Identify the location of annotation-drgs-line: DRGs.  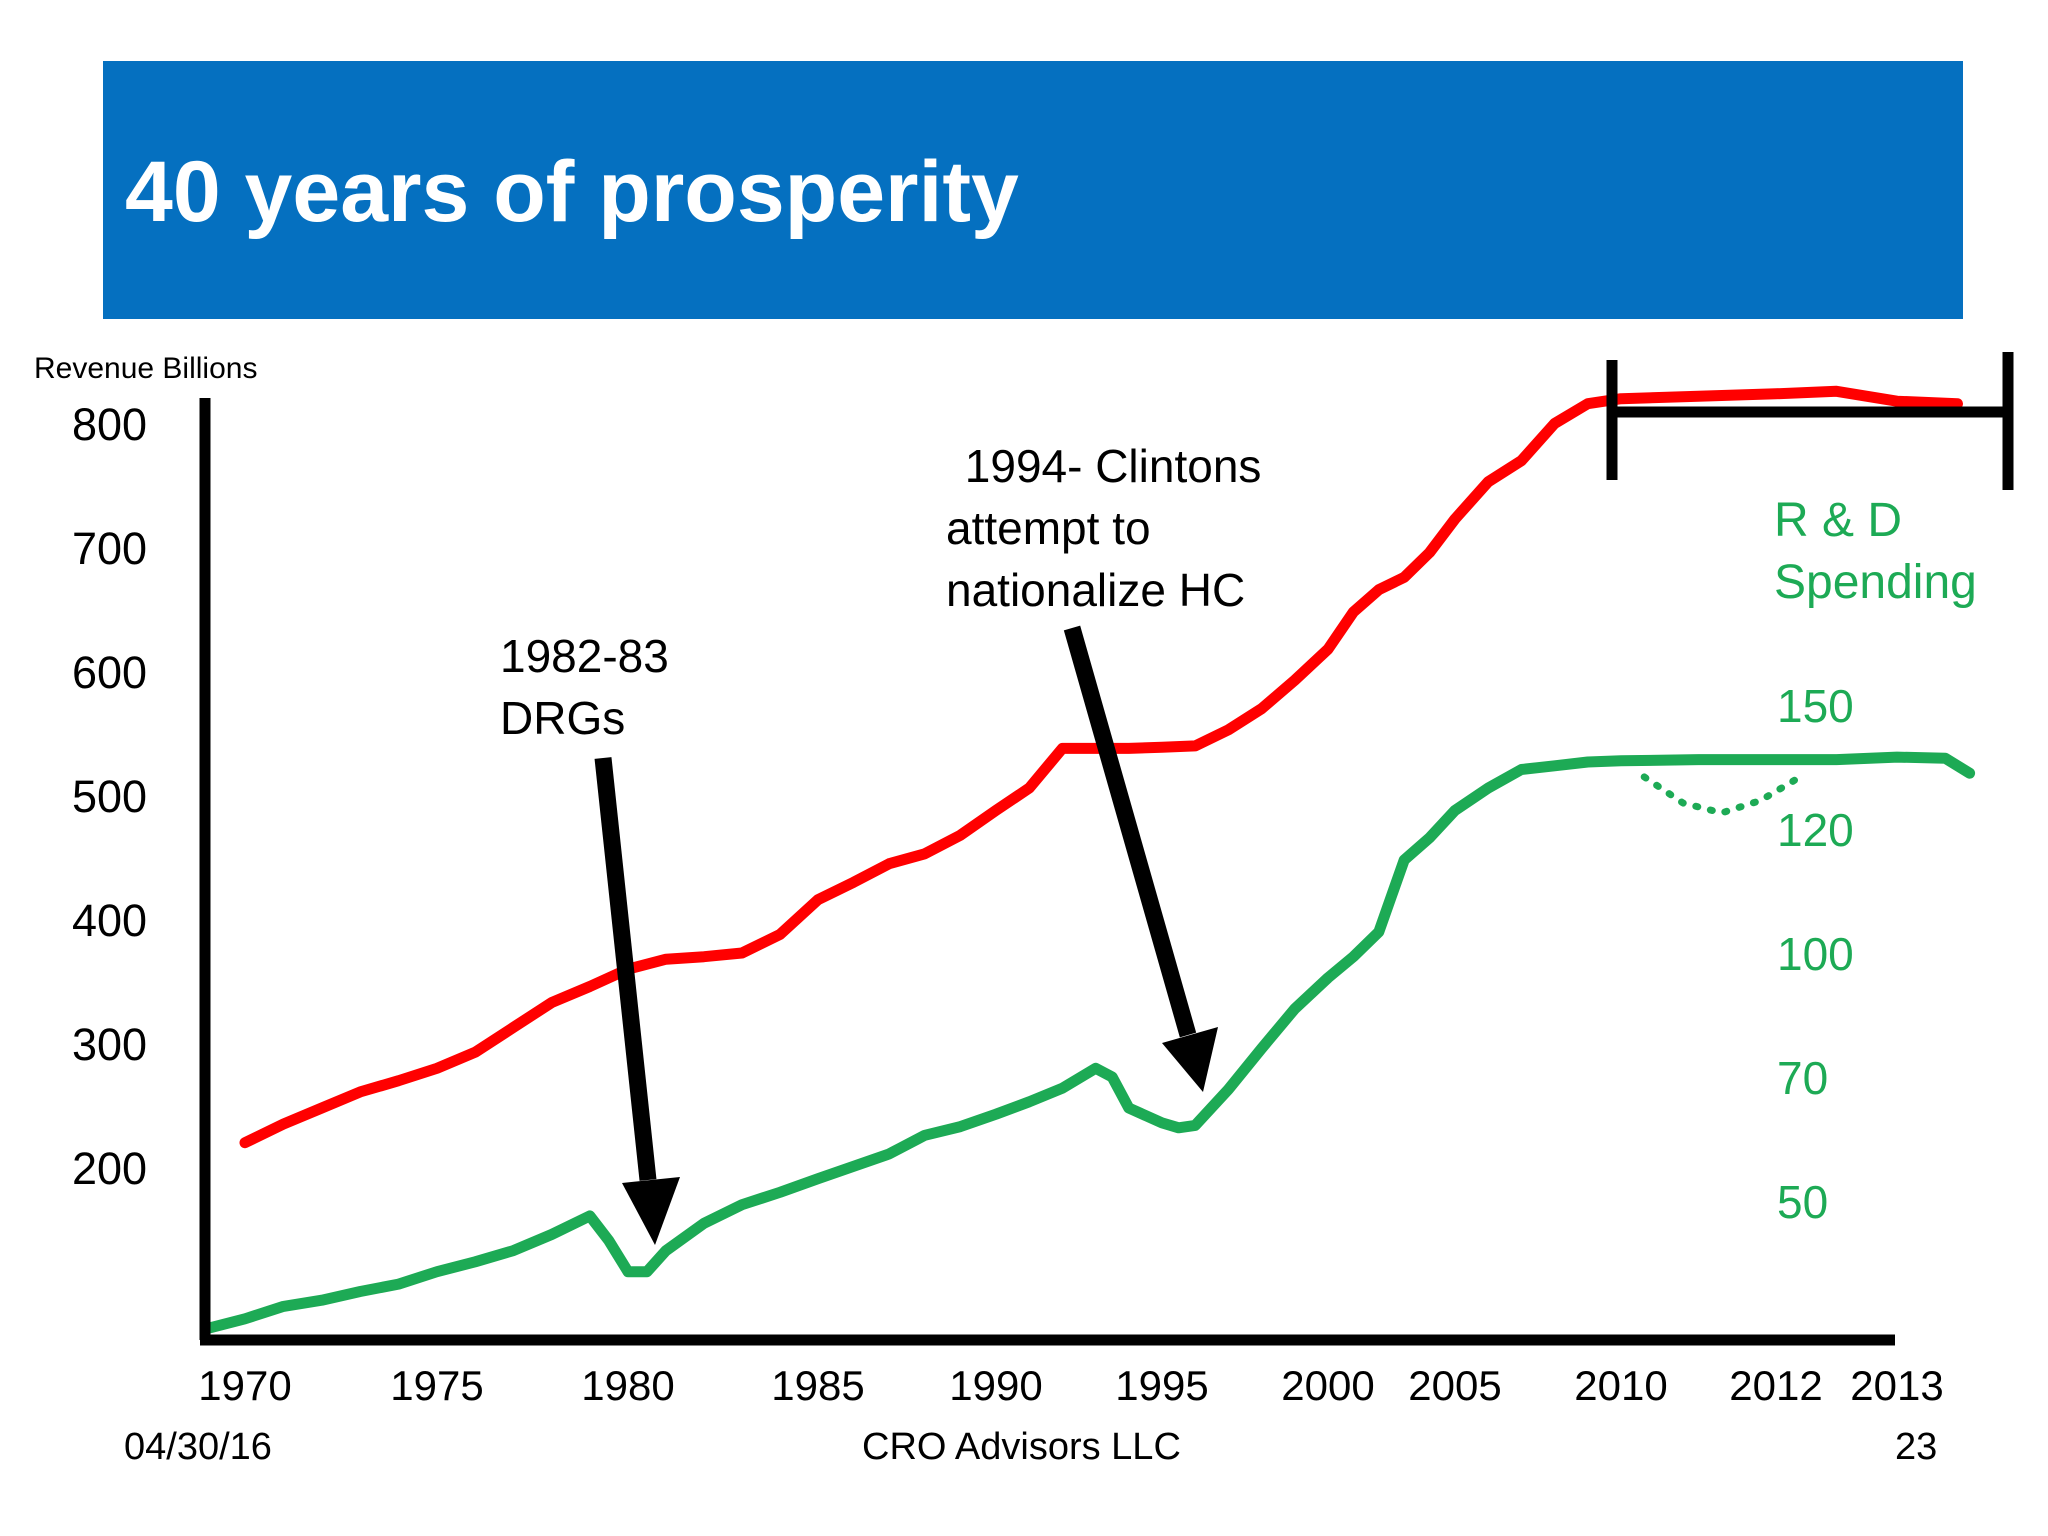
(562, 718).